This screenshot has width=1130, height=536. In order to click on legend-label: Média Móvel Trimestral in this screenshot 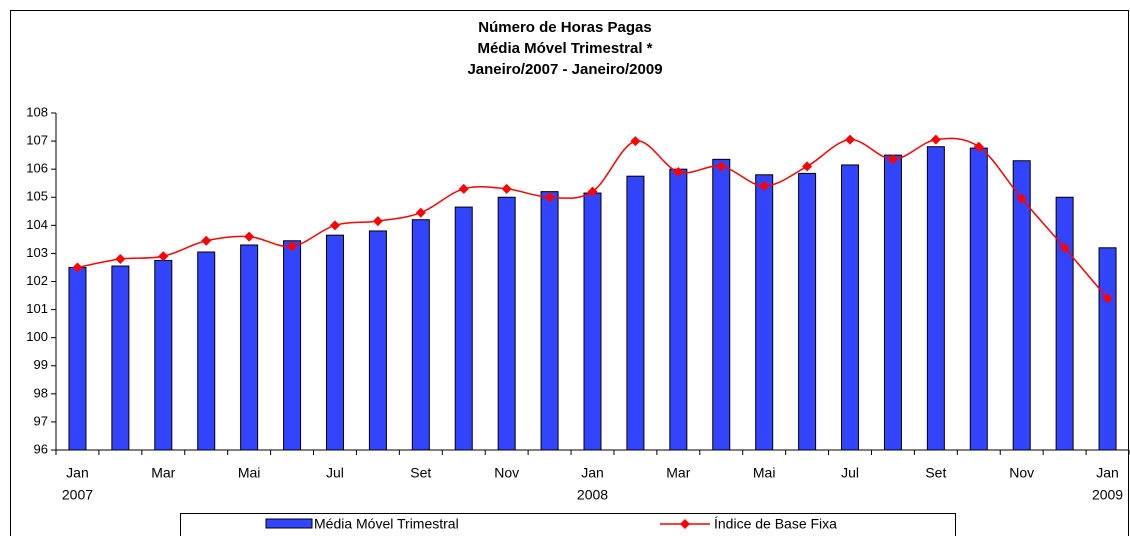, I will do `click(386, 524)`.